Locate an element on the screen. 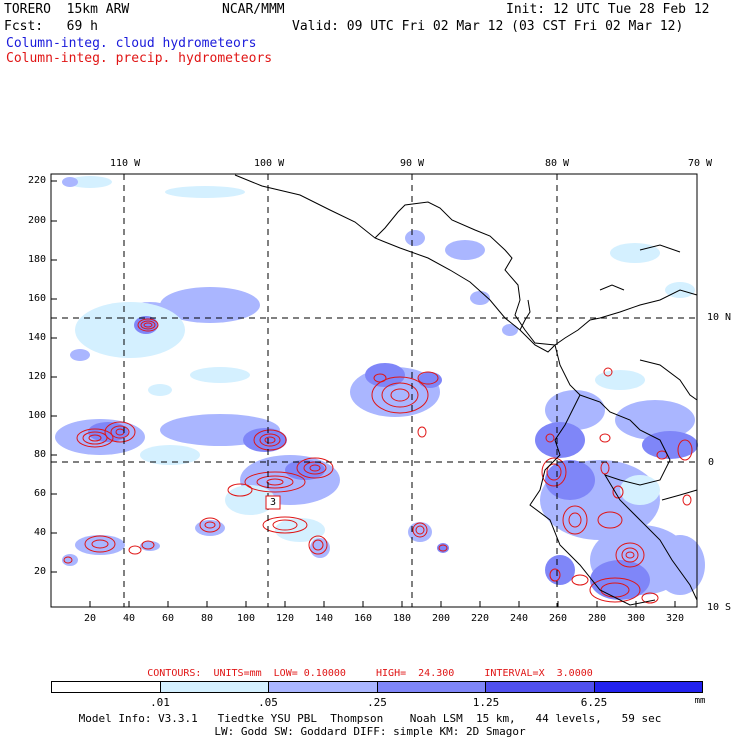  legend-level: 1.25 is located at coordinates (486, 702).